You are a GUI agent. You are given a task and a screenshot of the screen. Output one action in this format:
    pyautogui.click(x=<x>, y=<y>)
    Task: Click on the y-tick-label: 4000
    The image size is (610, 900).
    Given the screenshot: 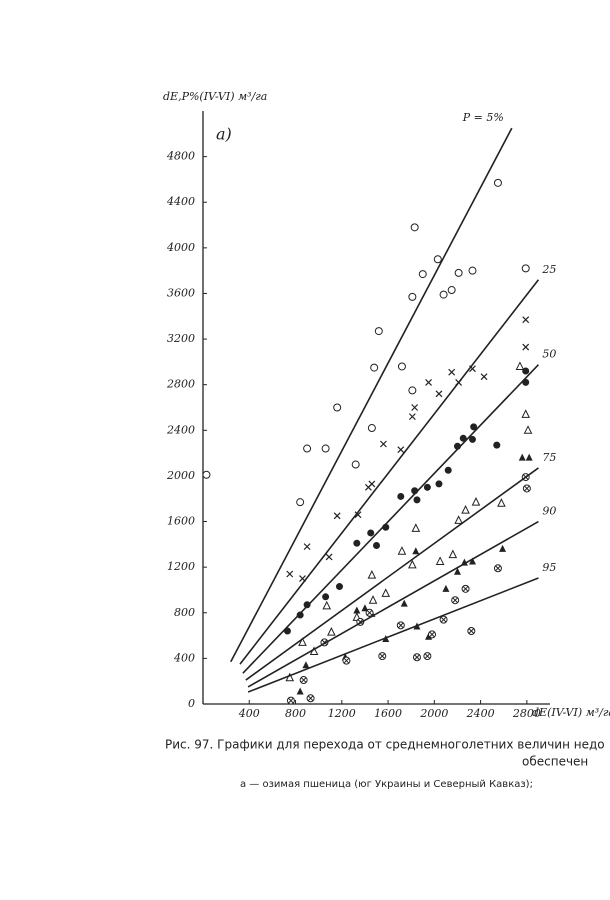 What is the action you would take?
    pyautogui.click(x=180, y=247)
    